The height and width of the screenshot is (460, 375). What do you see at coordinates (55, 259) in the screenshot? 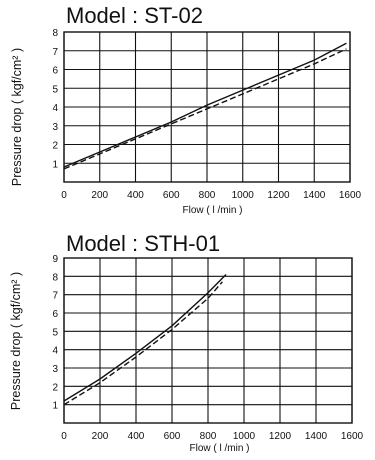
I see `y-tick-label: 9` at bounding box center [55, 259].